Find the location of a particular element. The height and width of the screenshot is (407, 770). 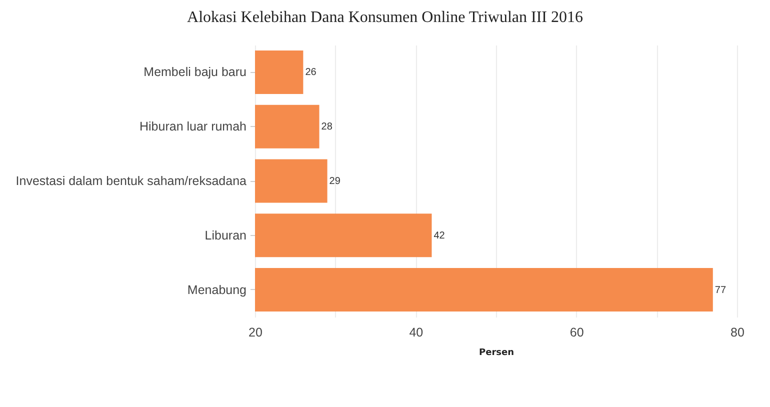

x-tick-label: 60 is located at coordinates (577, 333).